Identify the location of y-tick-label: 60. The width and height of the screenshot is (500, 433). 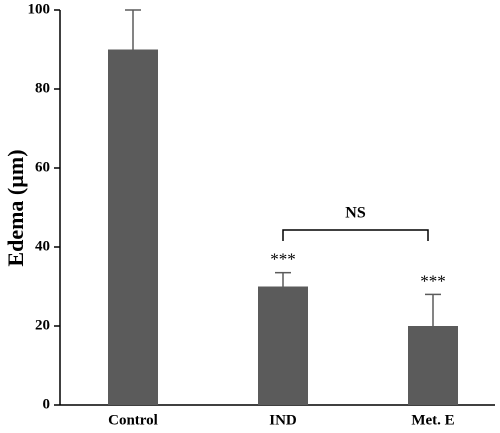
(42, 167).